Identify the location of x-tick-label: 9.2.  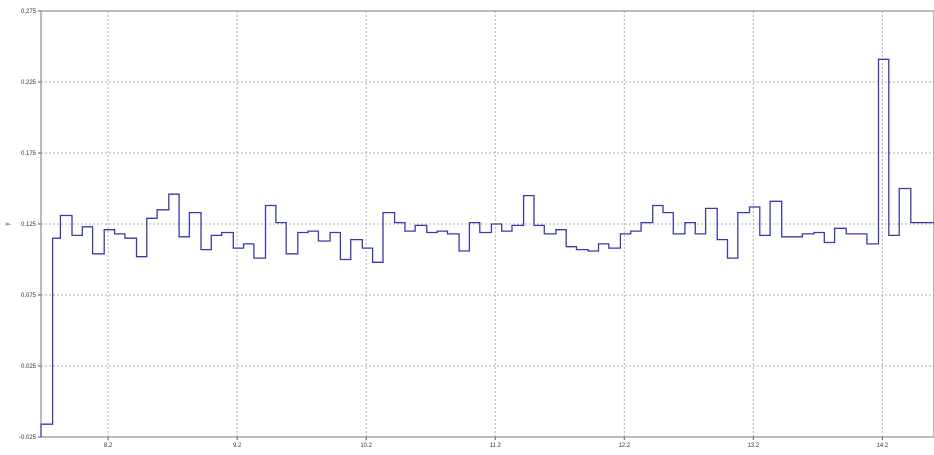
(237, 446).